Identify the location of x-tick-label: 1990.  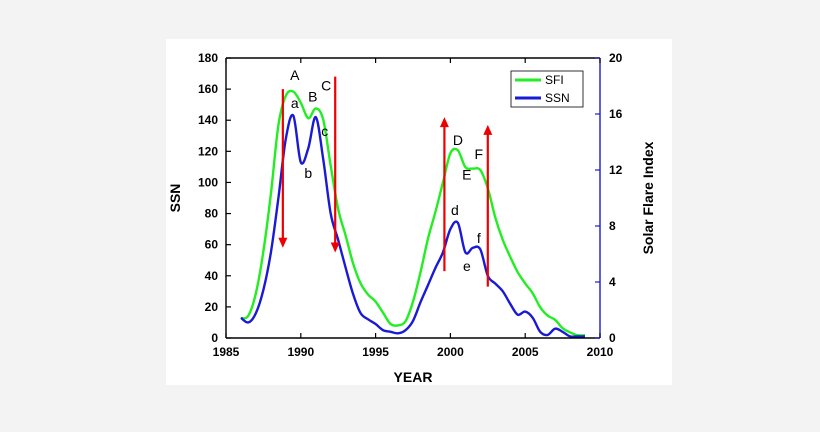
(300, 352).